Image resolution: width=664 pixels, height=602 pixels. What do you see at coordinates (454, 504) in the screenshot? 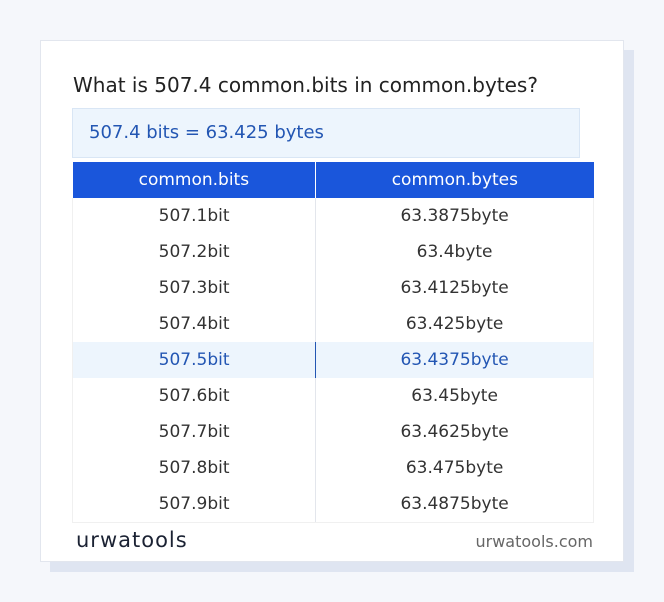
I see `table-cell: 63.4875byte` at bounding box center [454, 504].